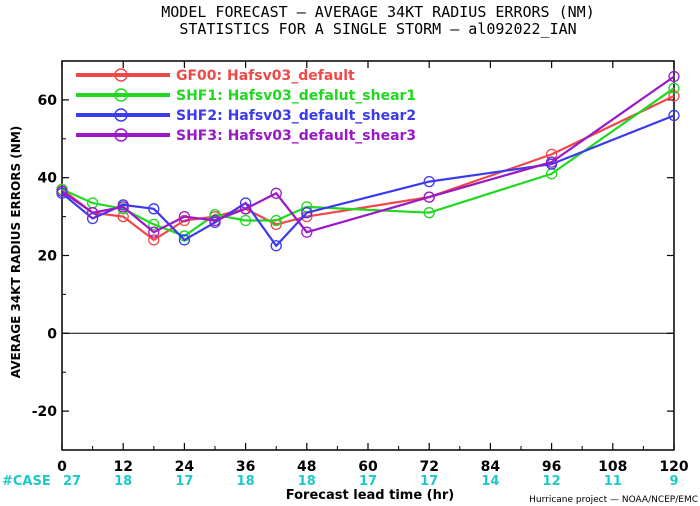  Describe the element at coordinates (490, 481) in the screenshot. I see `case-count: 14` at that location.